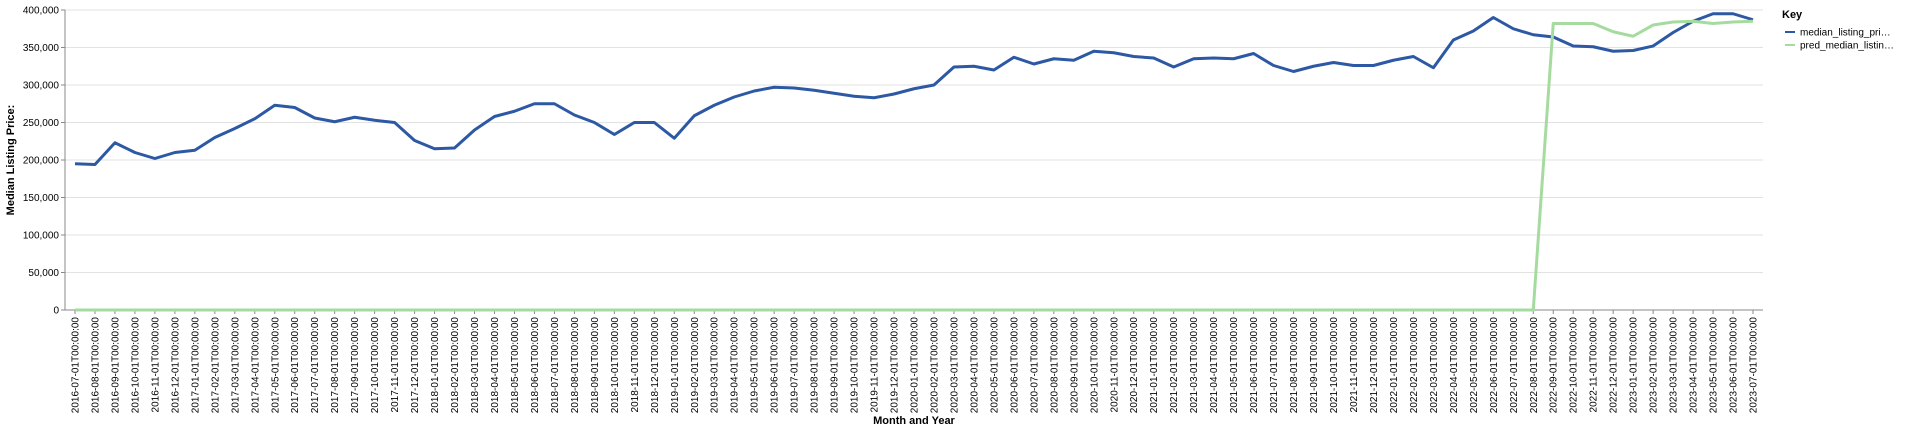  What do you see at coordinates (1574, 365) in the screenshot?
I see `x-tick-label: 2022-10-01T00:00:00` at bounding box center [1574, 365].